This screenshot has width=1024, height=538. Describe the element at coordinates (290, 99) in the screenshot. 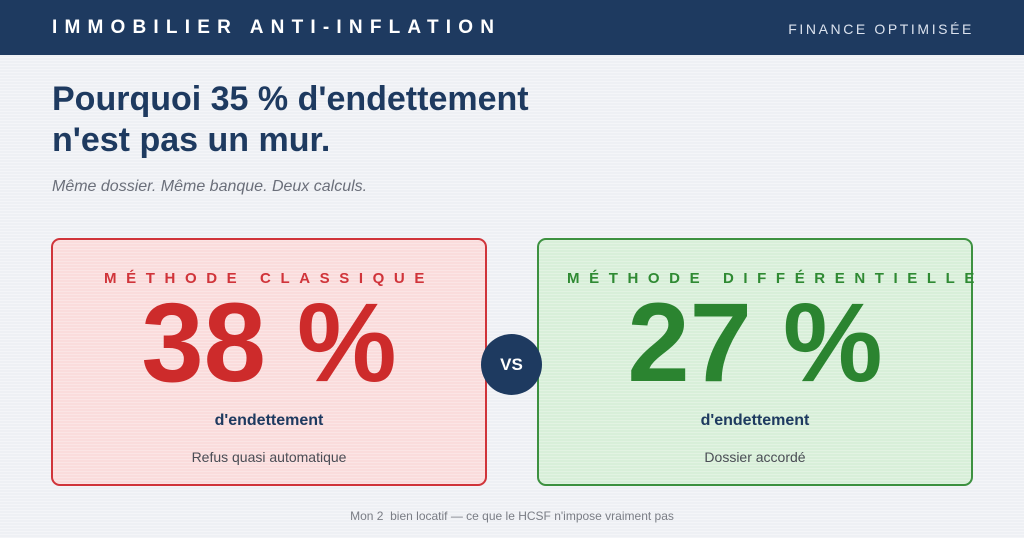

I see `page-title-line-1: Pourquoi 35 % d'endettement` at that location.